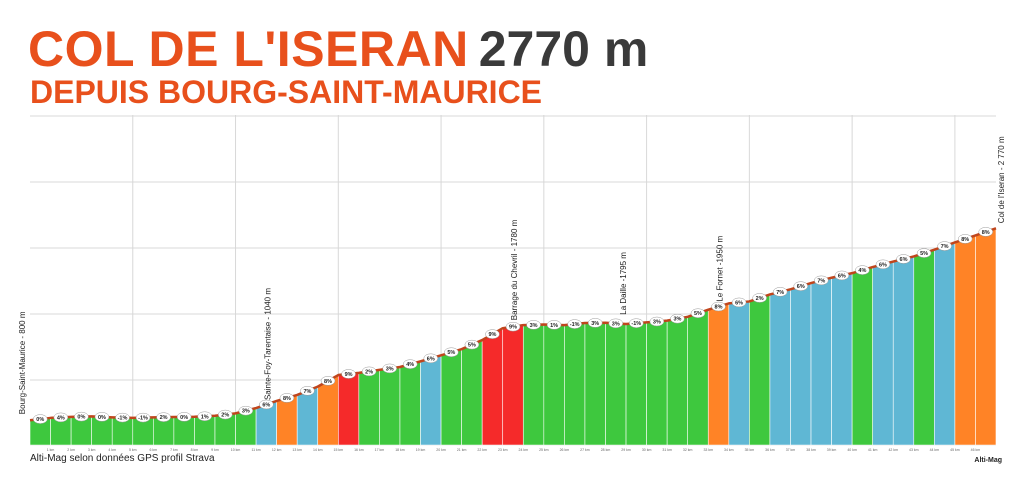 The image size is (1024, 480). Describe the element at coordinates (708, 450) in the screenshot. I see `x-tick-label: 33 km` at that location.